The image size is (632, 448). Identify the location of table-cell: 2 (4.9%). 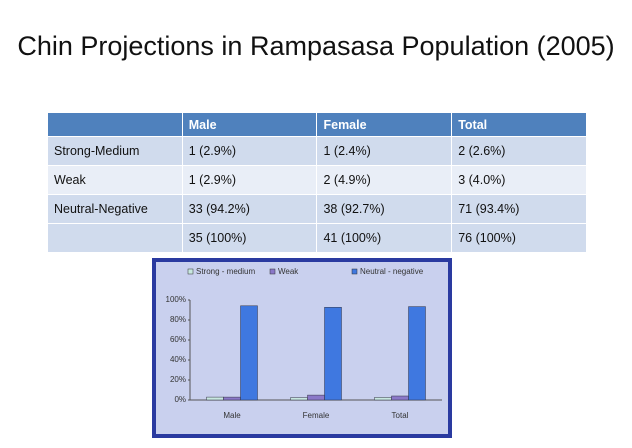
(384, 180).